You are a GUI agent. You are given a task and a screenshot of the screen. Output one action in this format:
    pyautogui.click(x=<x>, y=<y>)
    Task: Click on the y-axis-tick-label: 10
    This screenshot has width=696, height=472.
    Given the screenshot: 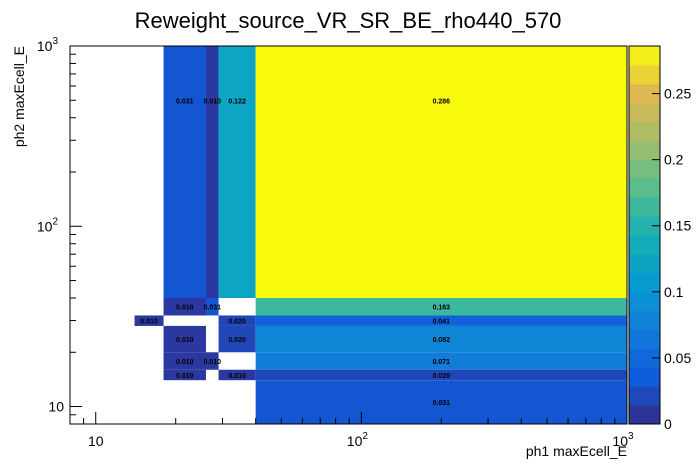 What is the action you would take?
    pyautogui.click(x=56, y=407)
    